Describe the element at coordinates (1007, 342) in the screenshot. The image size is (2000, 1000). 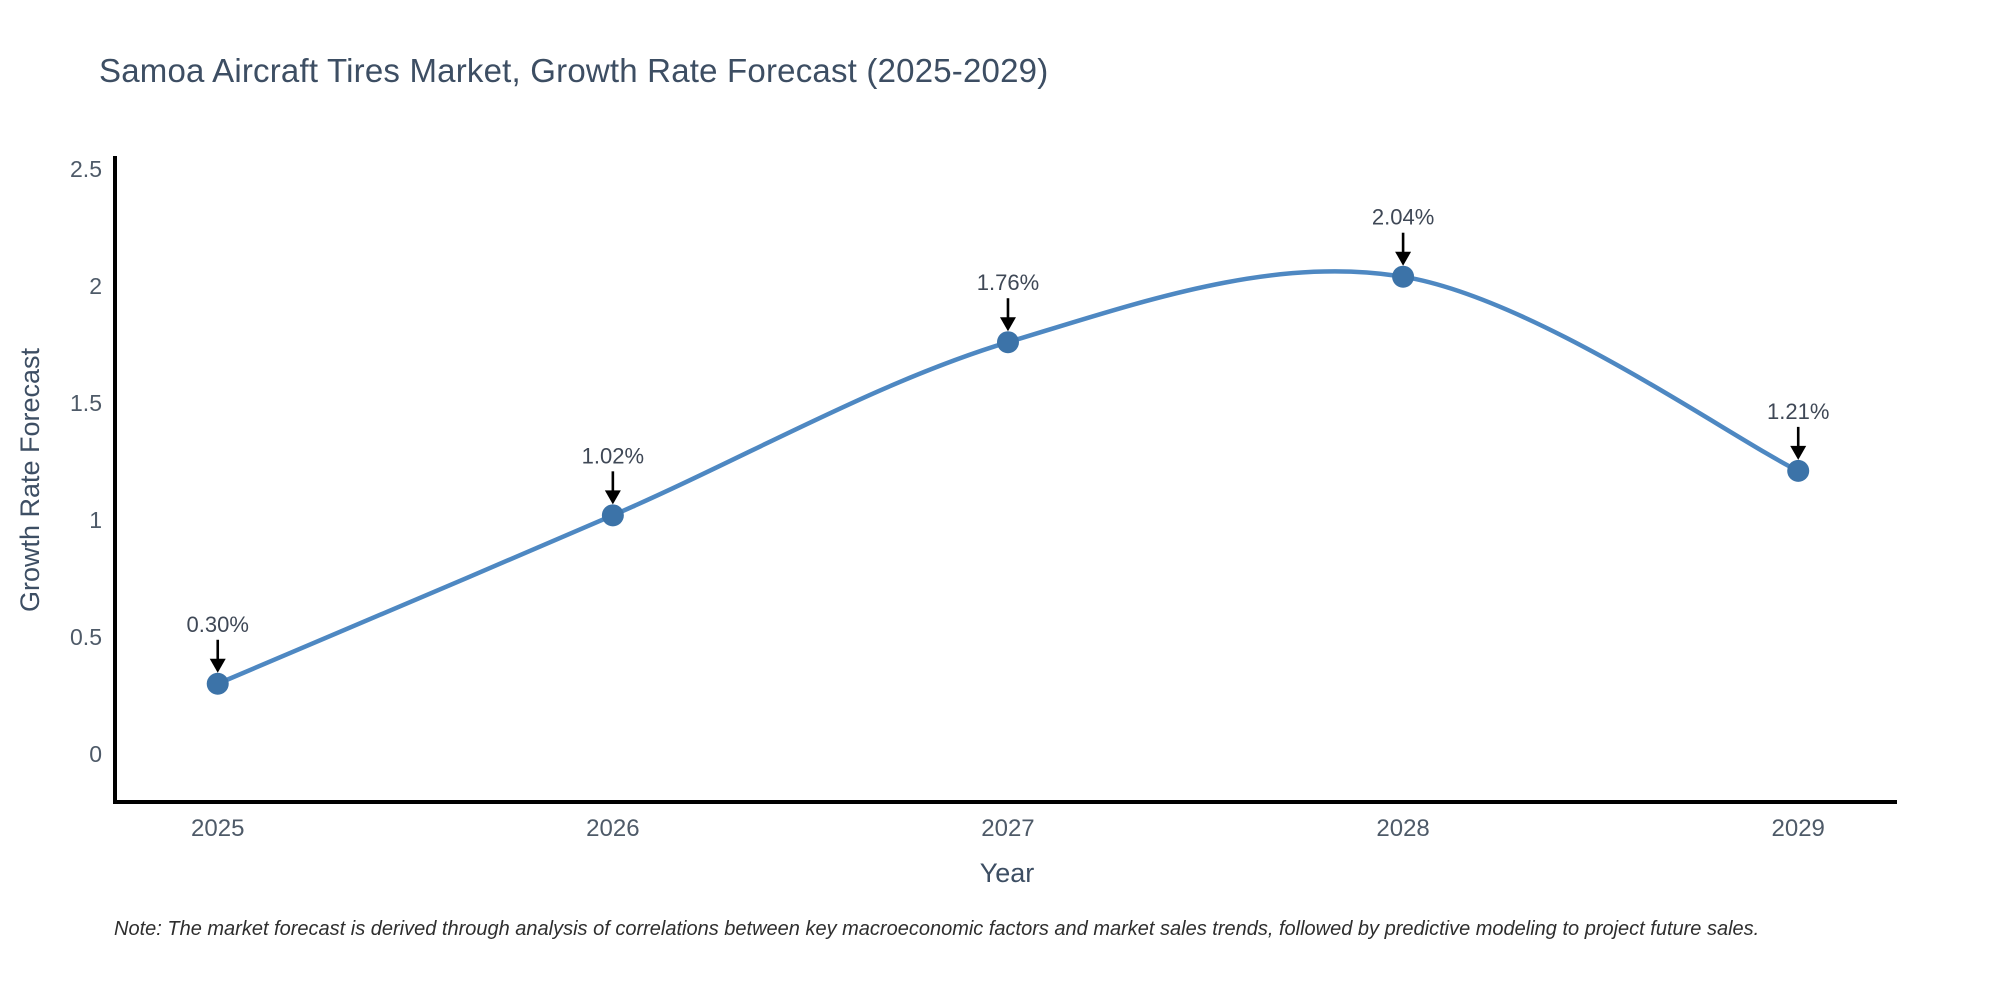
I see `data-point-marker-2027` at that location.